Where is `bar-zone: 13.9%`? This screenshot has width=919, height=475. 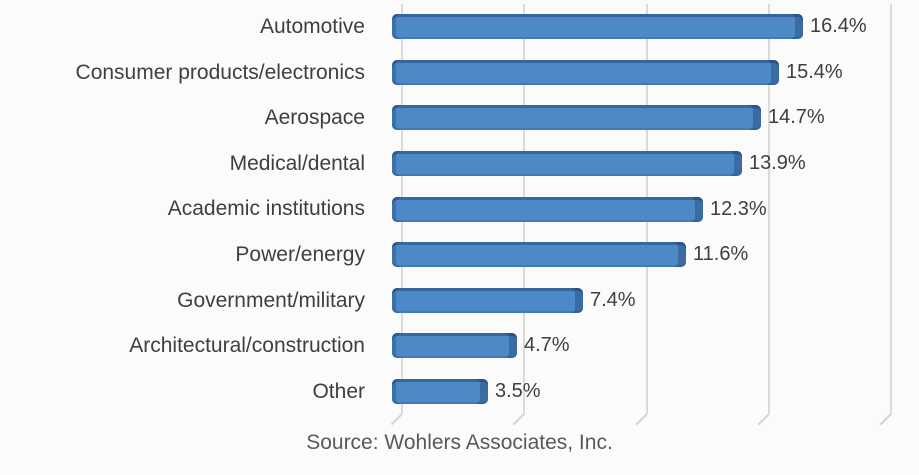
bar-zone: 13.9% is located at coordinates (655, 163).